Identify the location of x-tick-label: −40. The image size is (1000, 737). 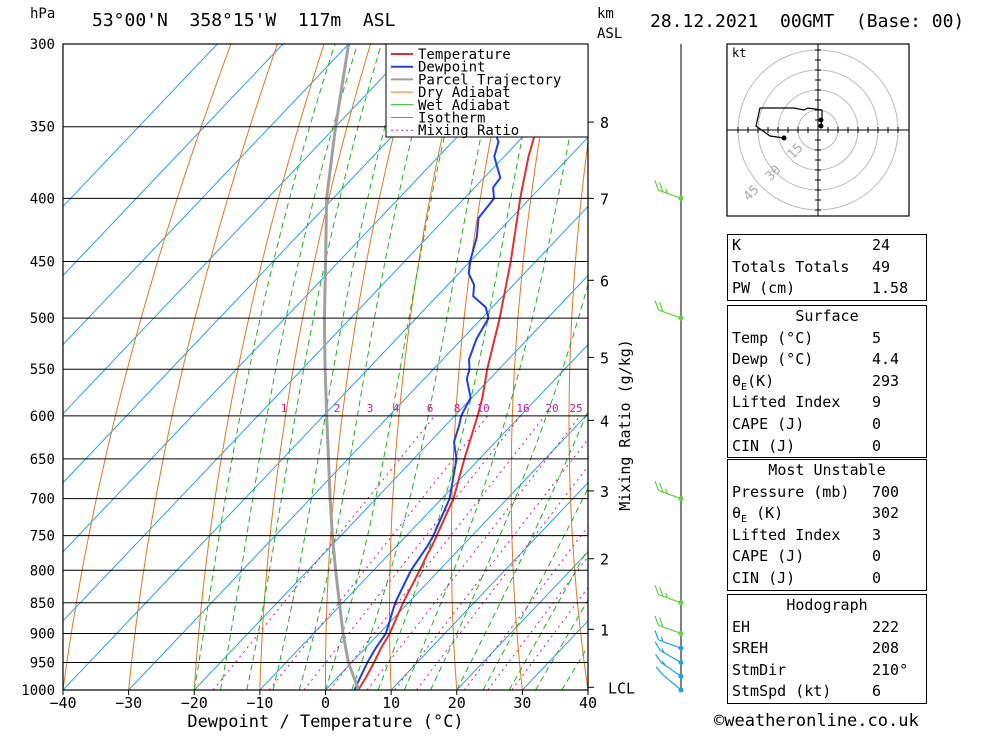
(62, 703).